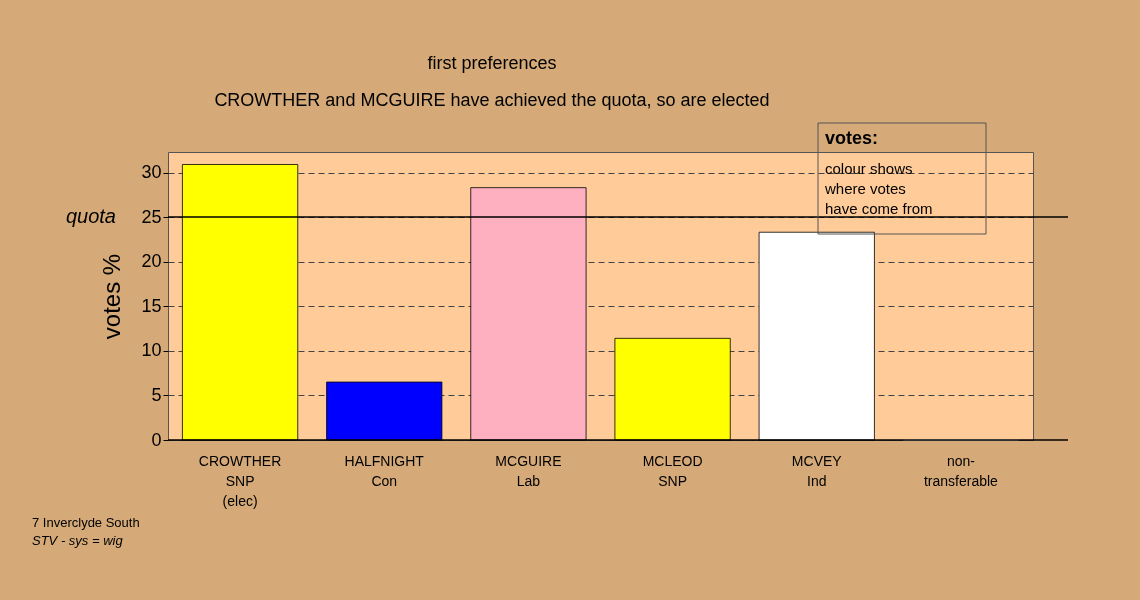 The width and height of the screenshot is (1140, 600). Describe the element at coordinates (112, 296) in the screenshot. I see `y-axis-title: votes %` at that location.